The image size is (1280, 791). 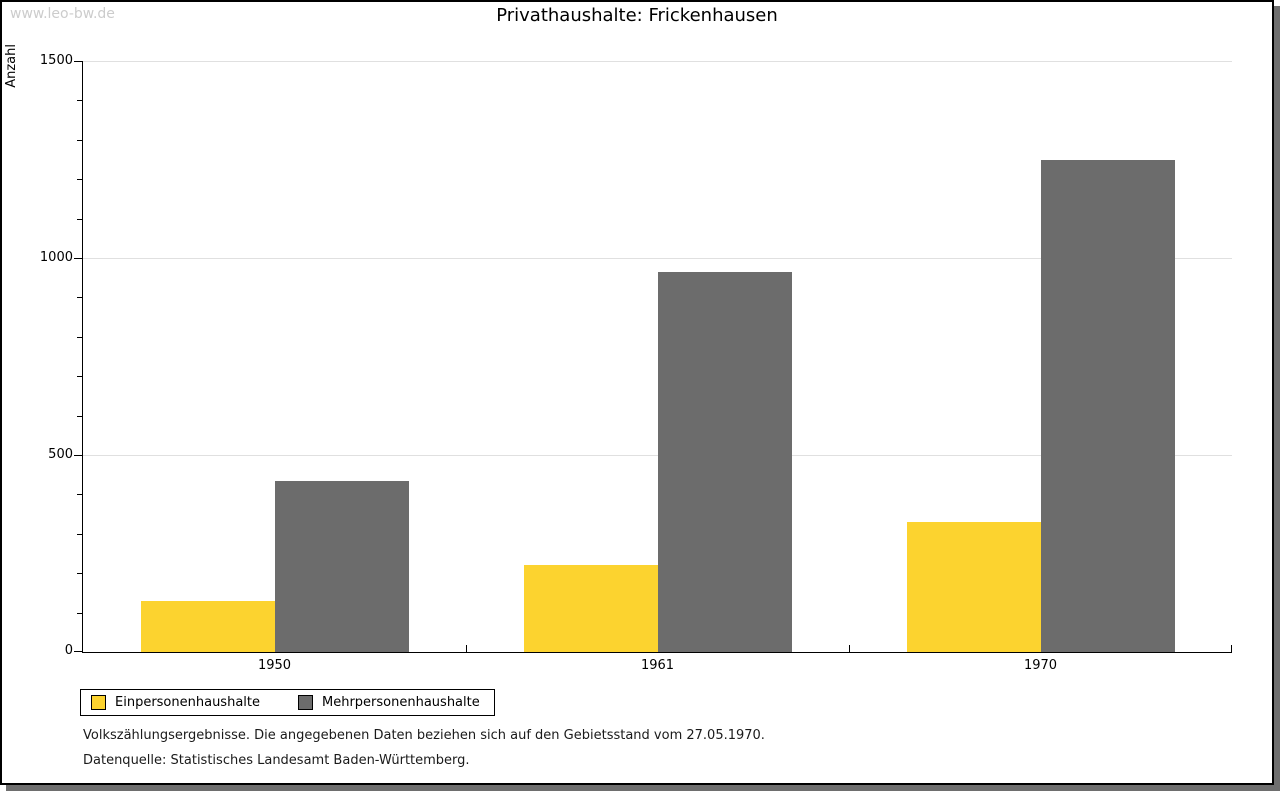 What do you see at coordinates (60, 454) in the screenshot?
I see `y-tick-label-500: 500` at bounding box center [60, 454].